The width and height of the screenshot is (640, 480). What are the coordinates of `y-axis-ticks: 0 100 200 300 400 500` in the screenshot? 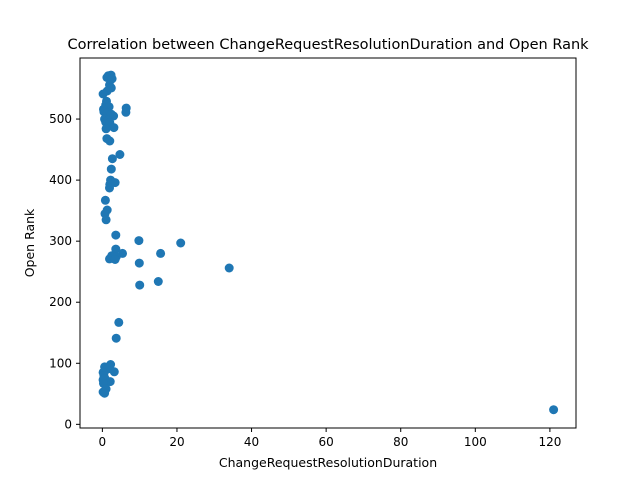 It's located at (64, 271).